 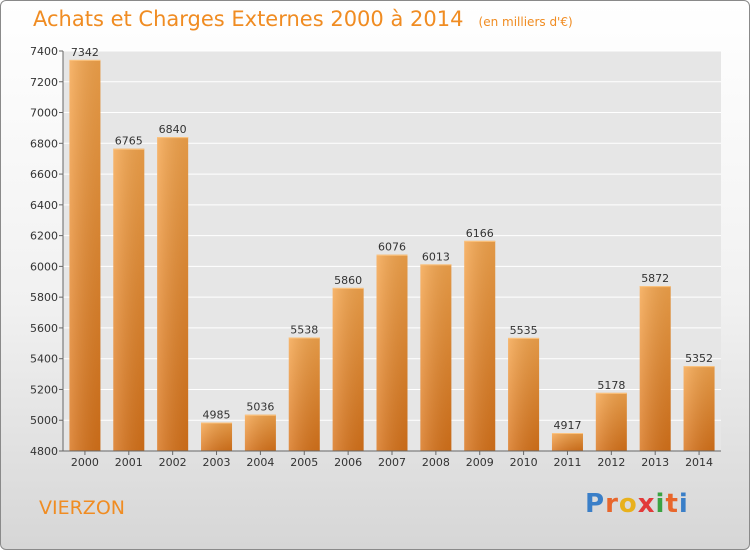 I want to click on data-label: 6013, so click(x=436, y=256).